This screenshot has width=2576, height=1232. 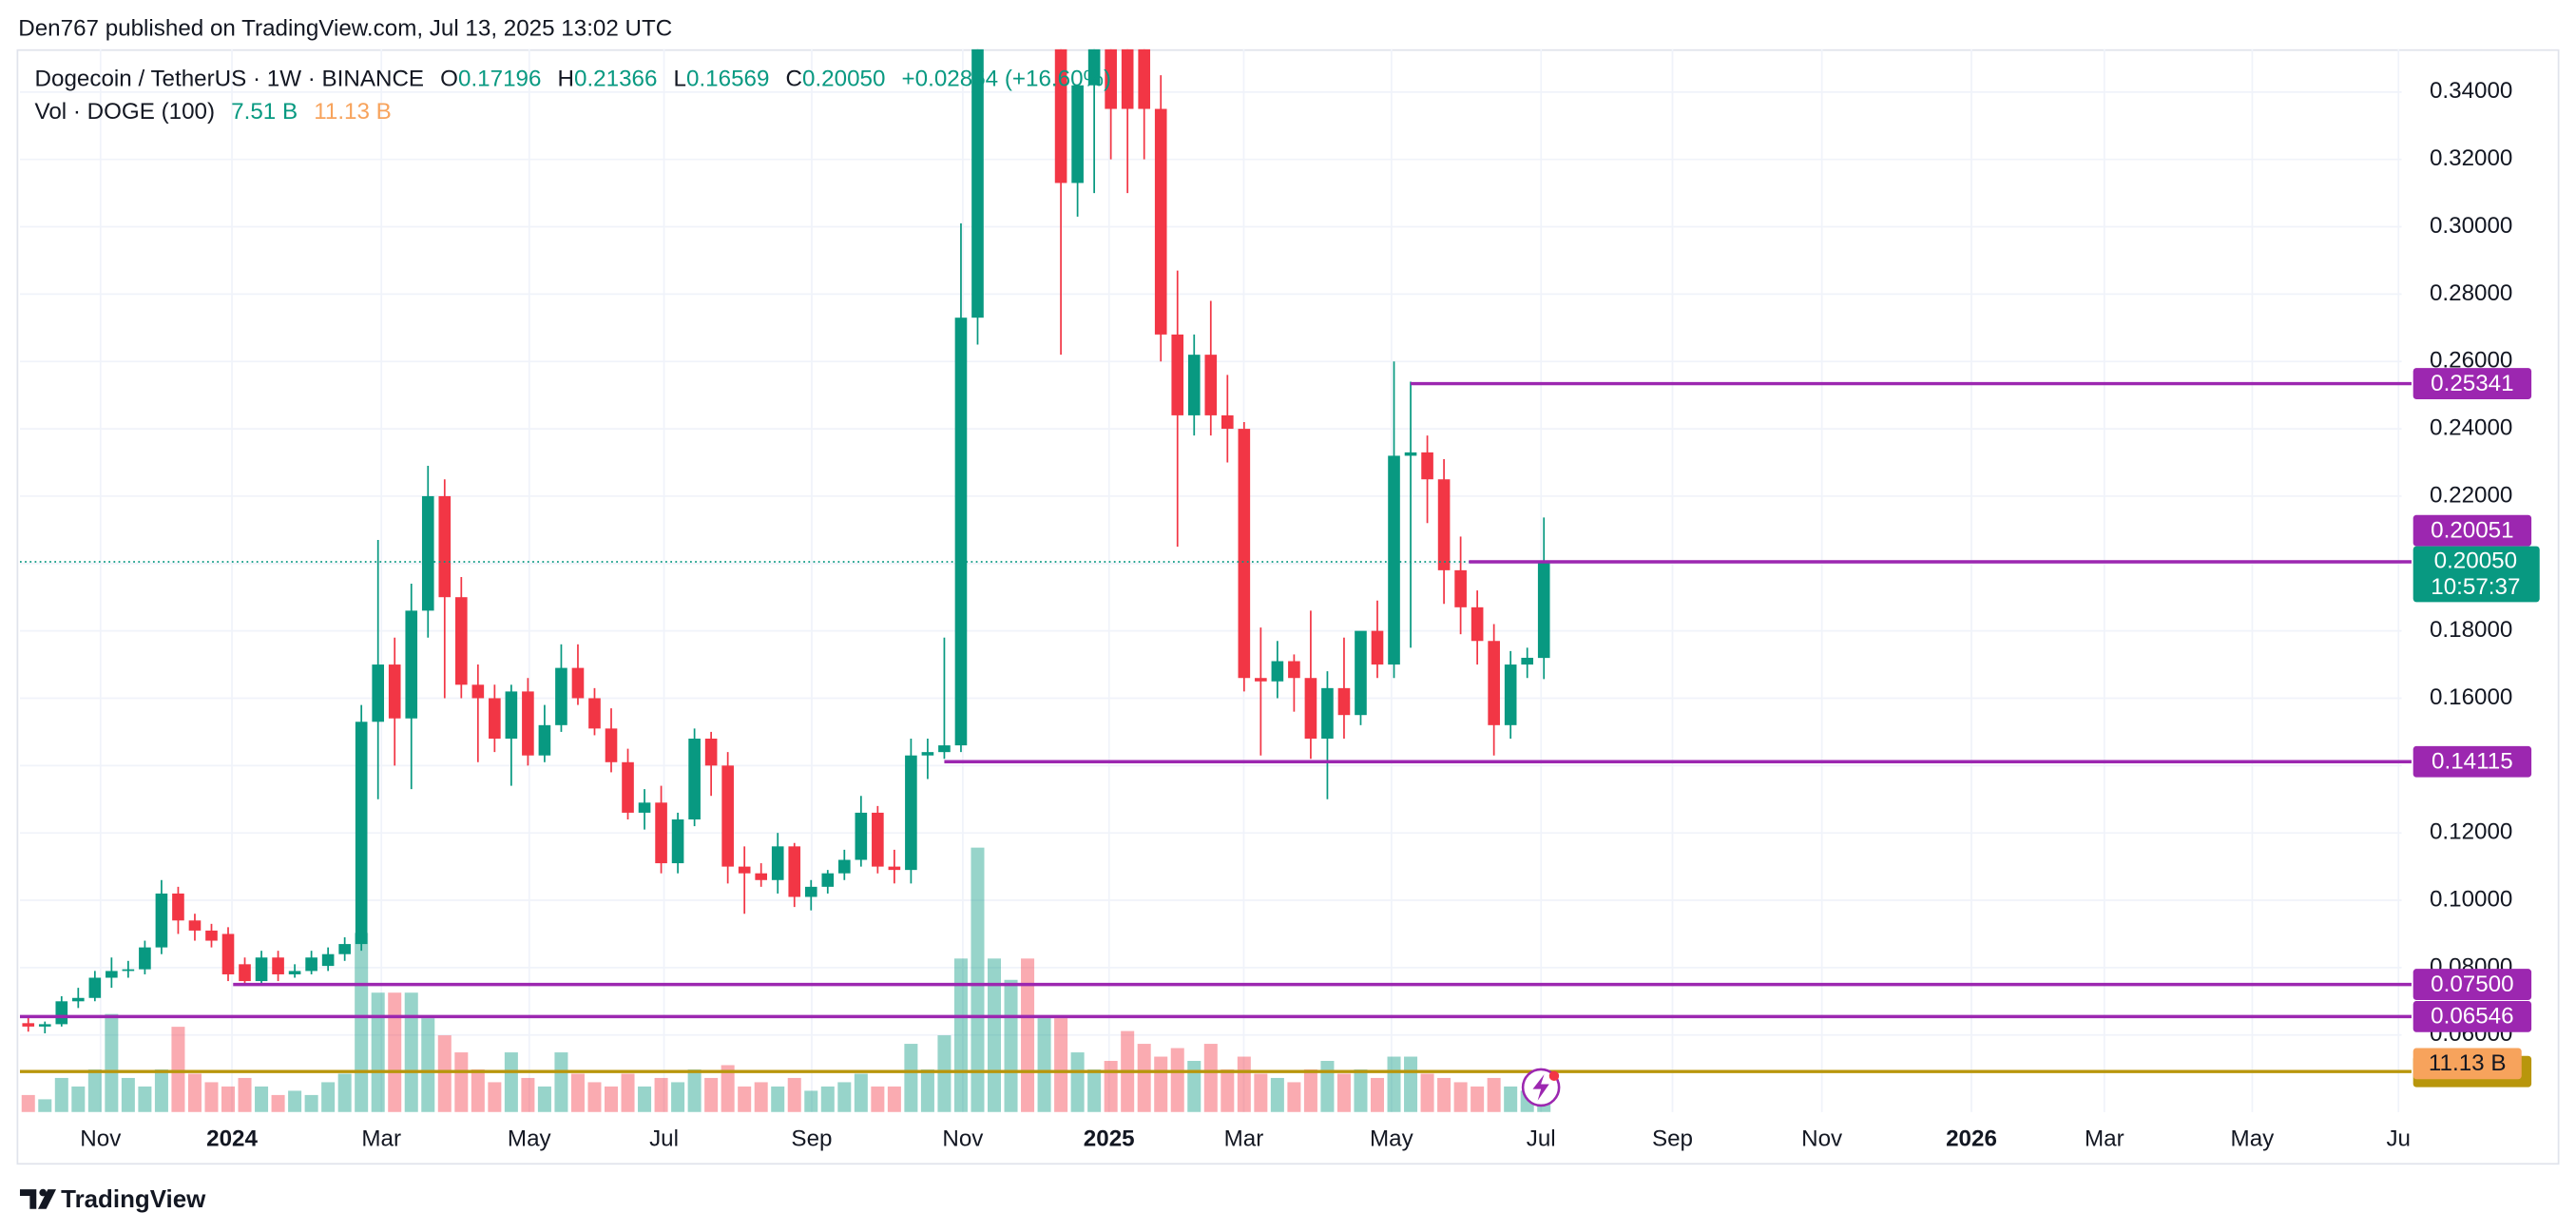 What do you see at coordinates (2468, 1063) in the screenshot?
I see `volume-ma-label: 11.13 B` at bounding box center [2468, 1063].